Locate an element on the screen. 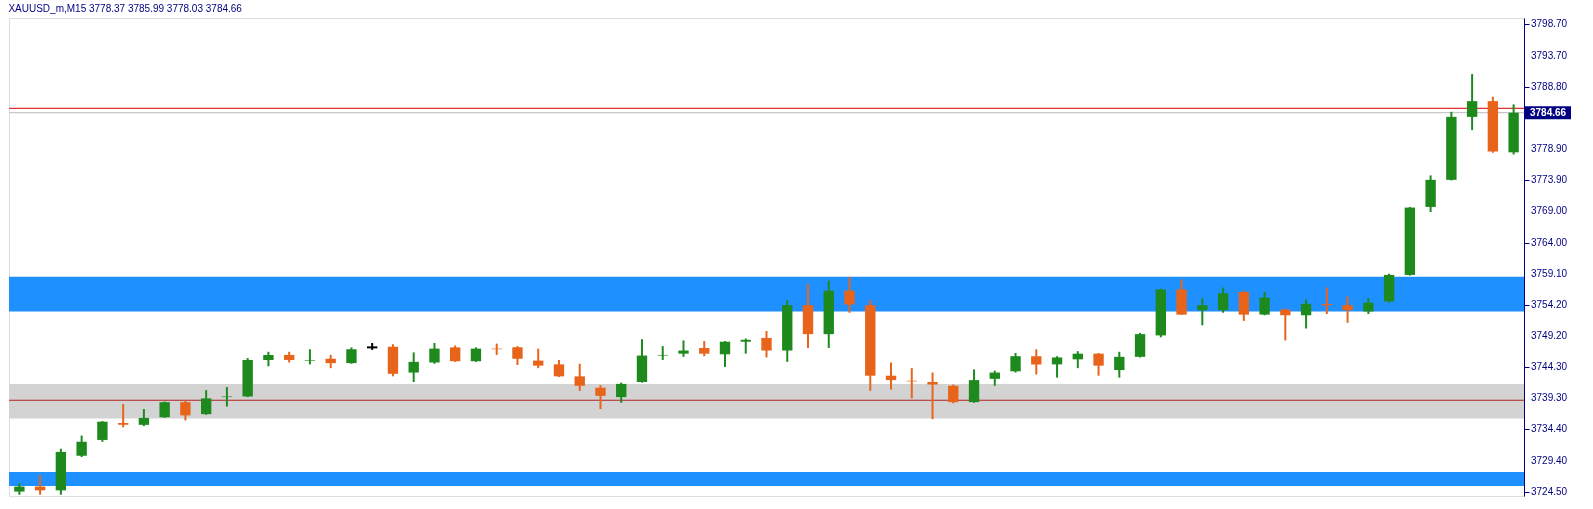 Image resolution: width=1593 pixels, height=509 pixels. chart-title: XAUUSD_m,M15 3778.37 3785.99 3778.03 3784.66 is located at coordinates (125, 8).